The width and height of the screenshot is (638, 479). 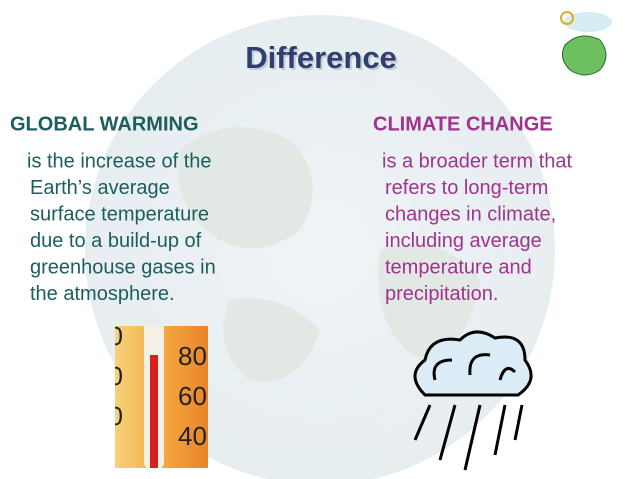 I want to click on title-shadow: Difference, so click(x=323, y=59).